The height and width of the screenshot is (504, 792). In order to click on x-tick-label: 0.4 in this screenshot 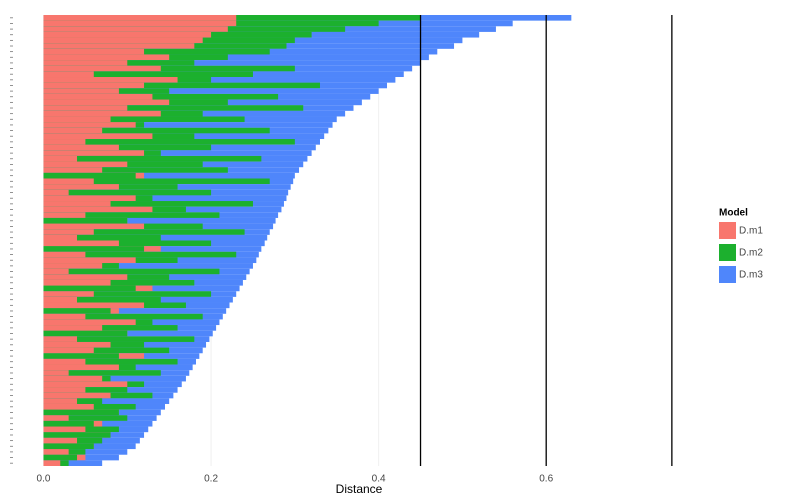, I will do `click(379, 479)`.